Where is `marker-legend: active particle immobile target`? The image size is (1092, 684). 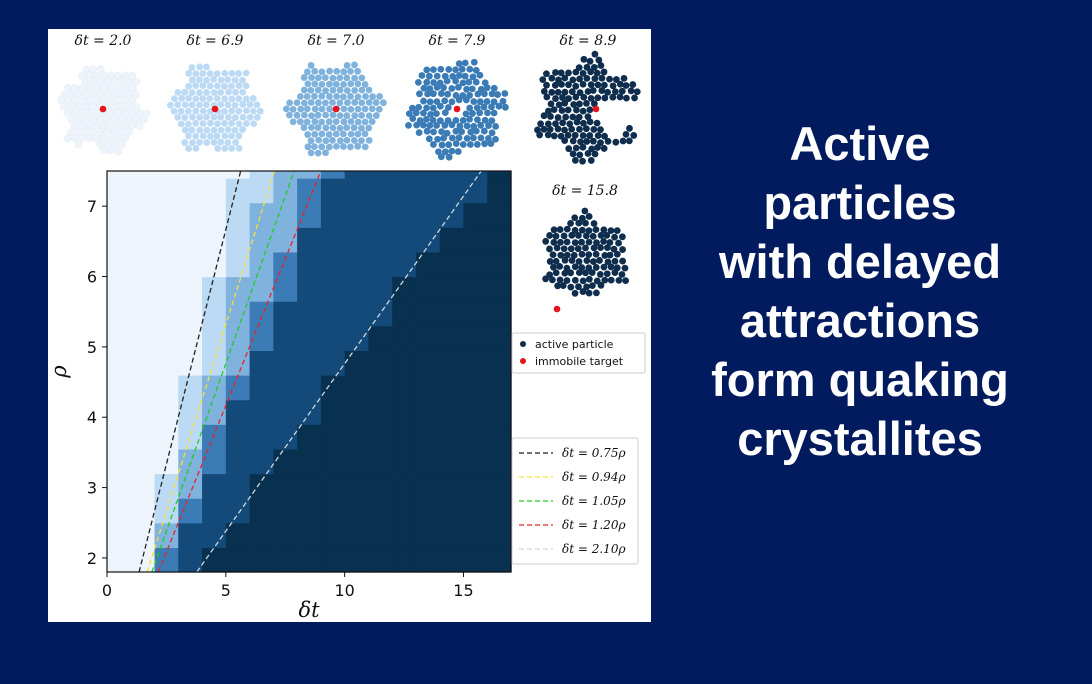
marker-legend: active particle immobile target is located at coordinates (578, 353).